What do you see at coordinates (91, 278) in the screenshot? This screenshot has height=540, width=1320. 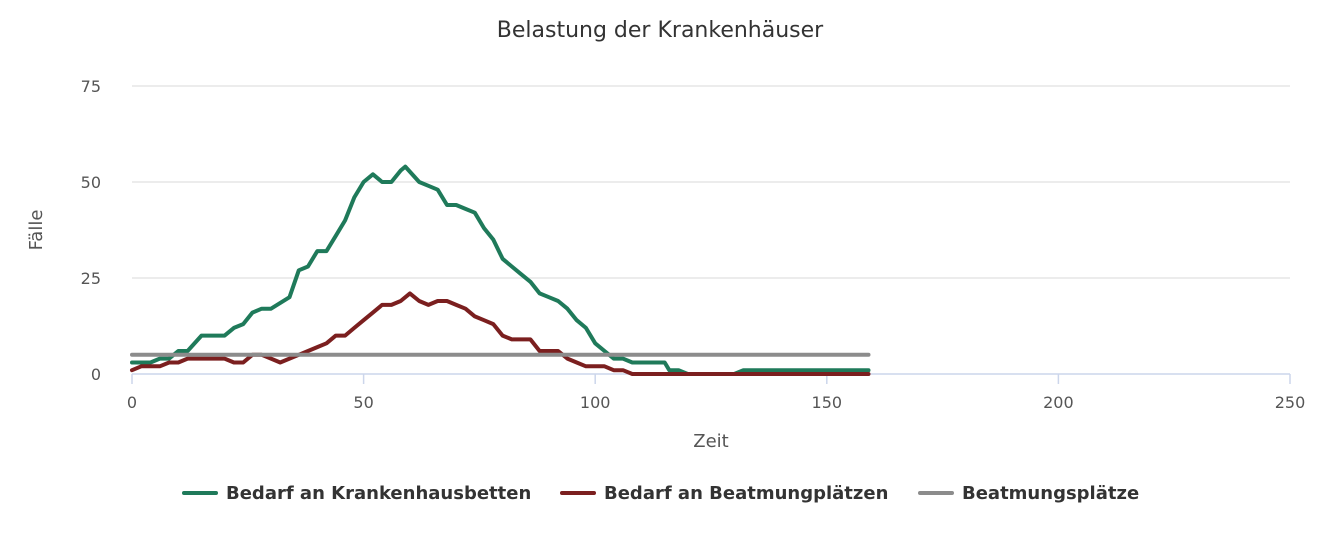 I see `y-tick-label: 25` at bounding box center [91, 278].